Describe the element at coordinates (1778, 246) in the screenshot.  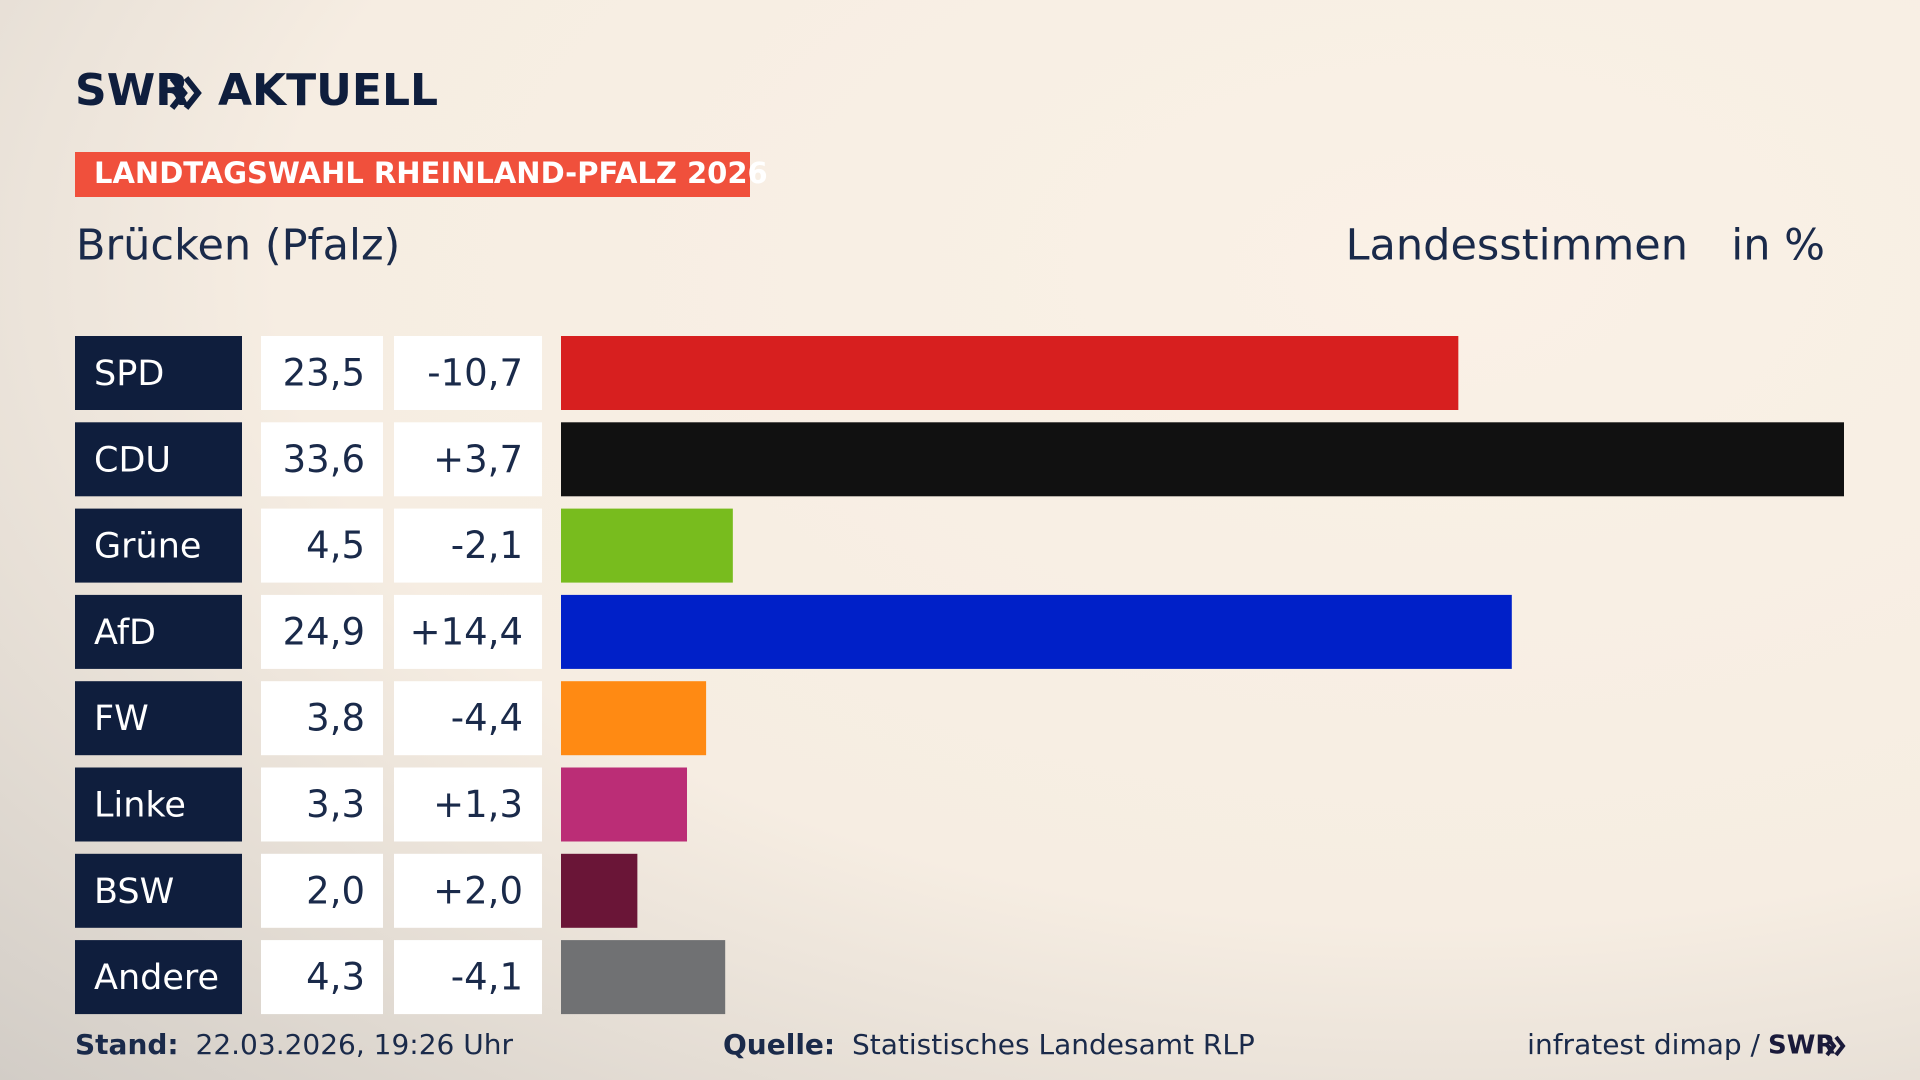
I see `unit: in %` at that location.